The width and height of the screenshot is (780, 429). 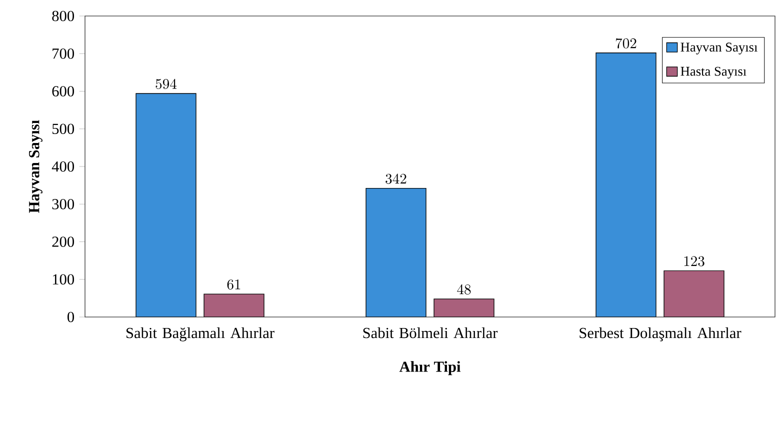 I want to click on y-tick-label: 600, so click(x=63, y=91).